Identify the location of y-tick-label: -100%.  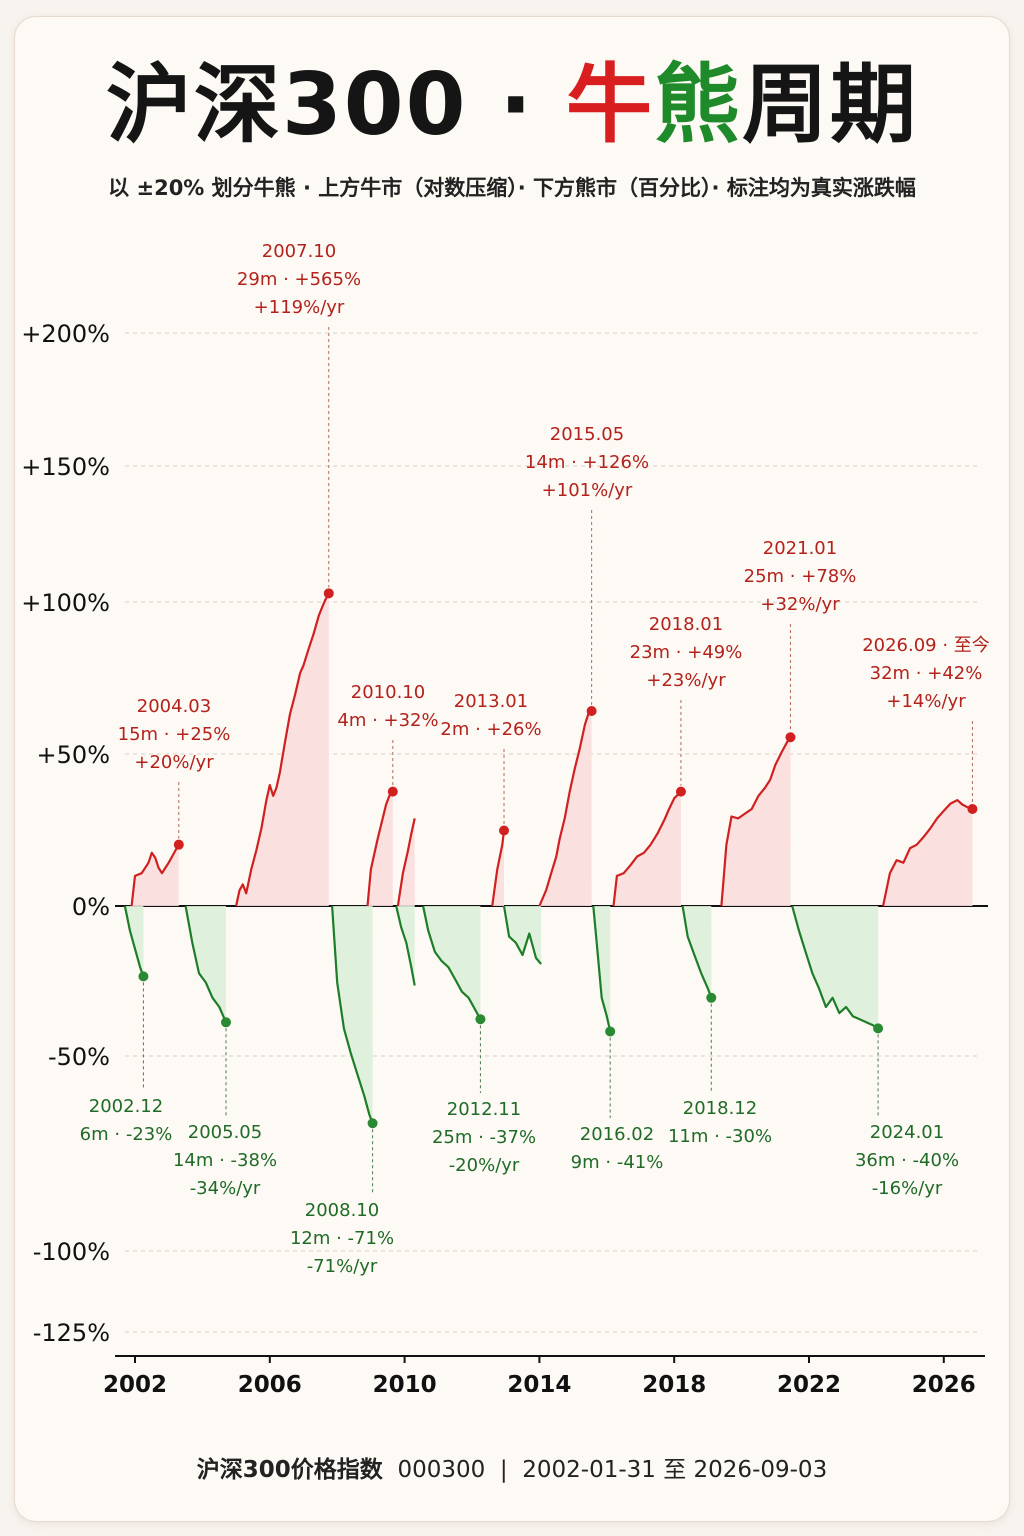
(71, 1252).